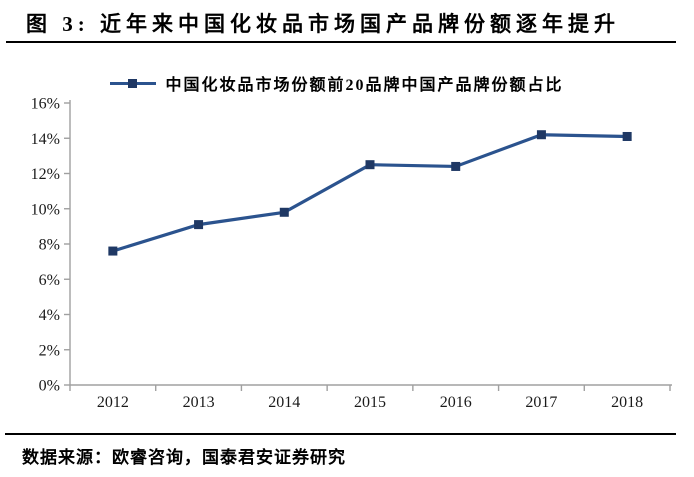  I want to click on x-axis-label: 2015, so click(370, 402).